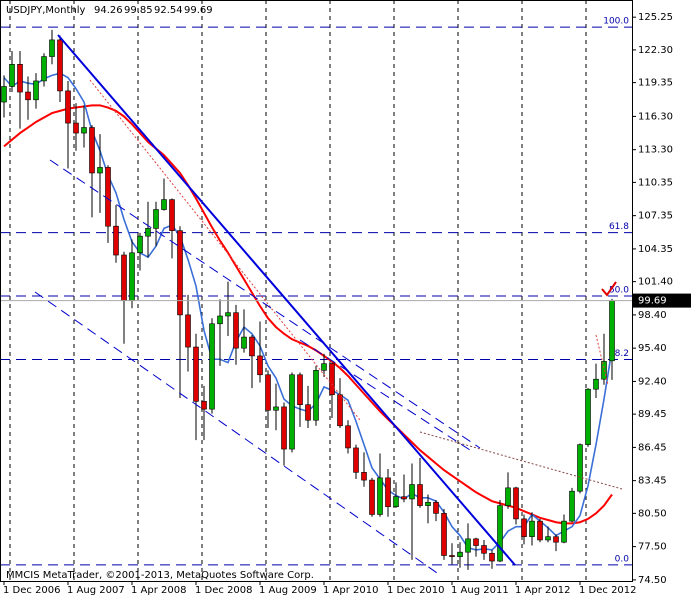  What do you see at coordinates (652, 580) in the screenshot?
I see `y-tick-label: 74.50` at bounding box center [652, 580].